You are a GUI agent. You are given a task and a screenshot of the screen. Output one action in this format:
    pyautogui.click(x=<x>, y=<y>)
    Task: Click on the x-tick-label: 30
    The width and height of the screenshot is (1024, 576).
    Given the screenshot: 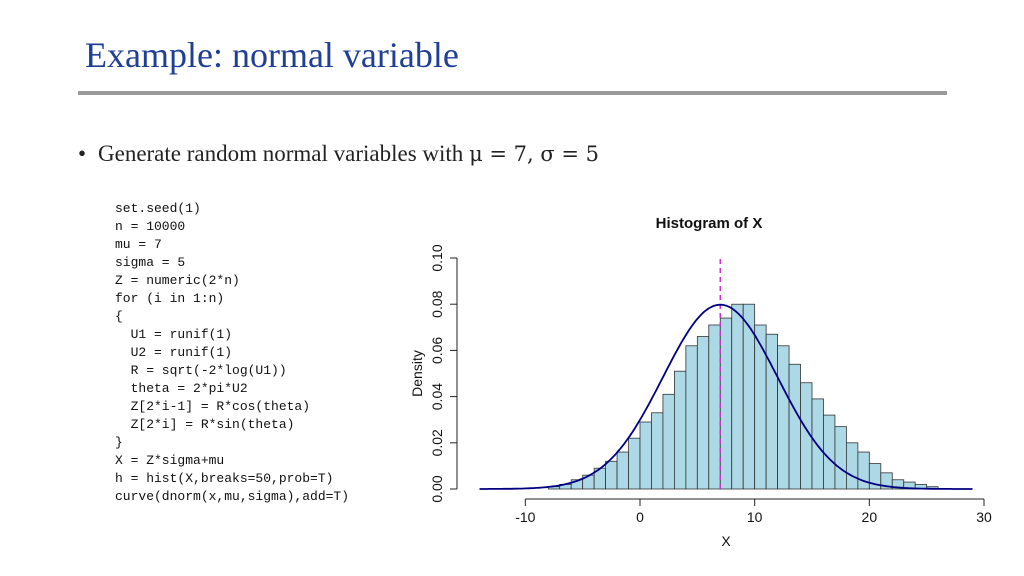 What is the action you would take?
    pyautogui.click(x=984, y=517)
    